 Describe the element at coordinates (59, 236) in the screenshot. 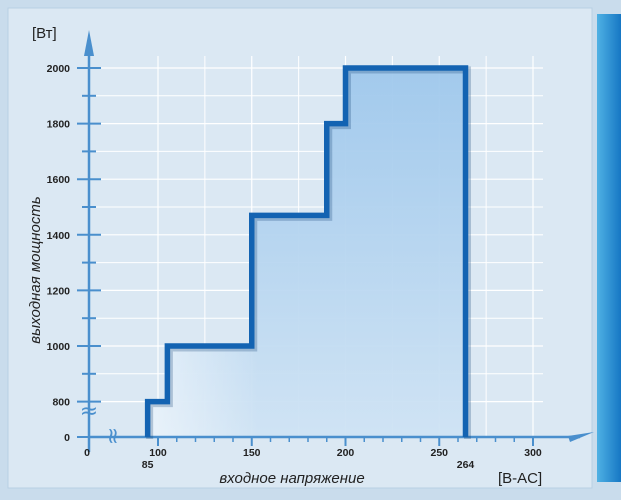

I see `y-tick-label: 1400` at that location.